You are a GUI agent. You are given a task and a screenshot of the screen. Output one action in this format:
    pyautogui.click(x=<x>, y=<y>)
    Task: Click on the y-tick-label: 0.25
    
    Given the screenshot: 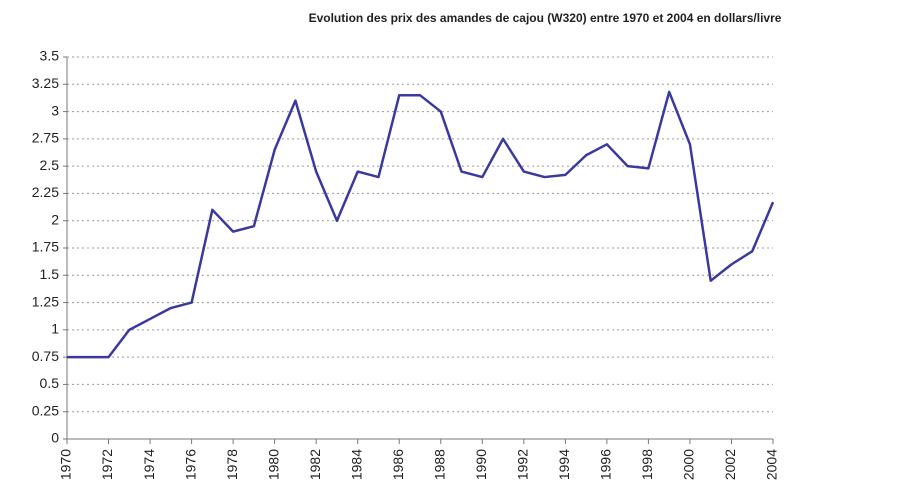 What is the action you would take?
    pyautogui.click(x=45, y=410)
    